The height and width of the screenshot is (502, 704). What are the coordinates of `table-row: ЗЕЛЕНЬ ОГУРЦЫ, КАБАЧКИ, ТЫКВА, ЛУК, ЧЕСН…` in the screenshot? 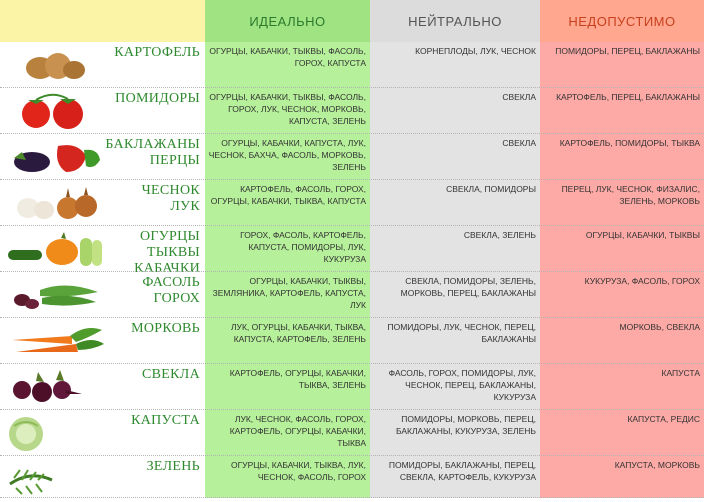 It's located at (352, 477).